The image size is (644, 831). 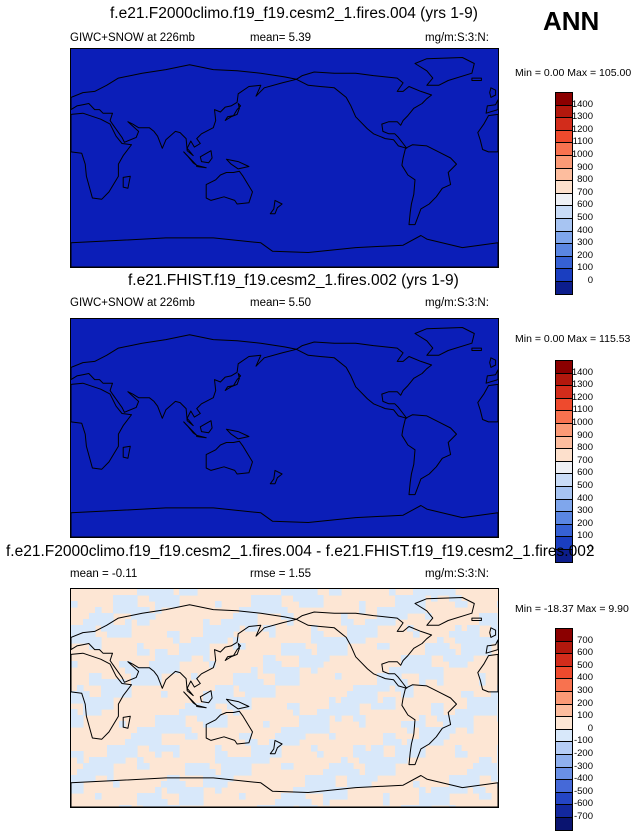 What do you see at coordinates (582, 154) in the screenshot?
I see `colorbar-tick-label: 1000` at bounding box center [582, 154].